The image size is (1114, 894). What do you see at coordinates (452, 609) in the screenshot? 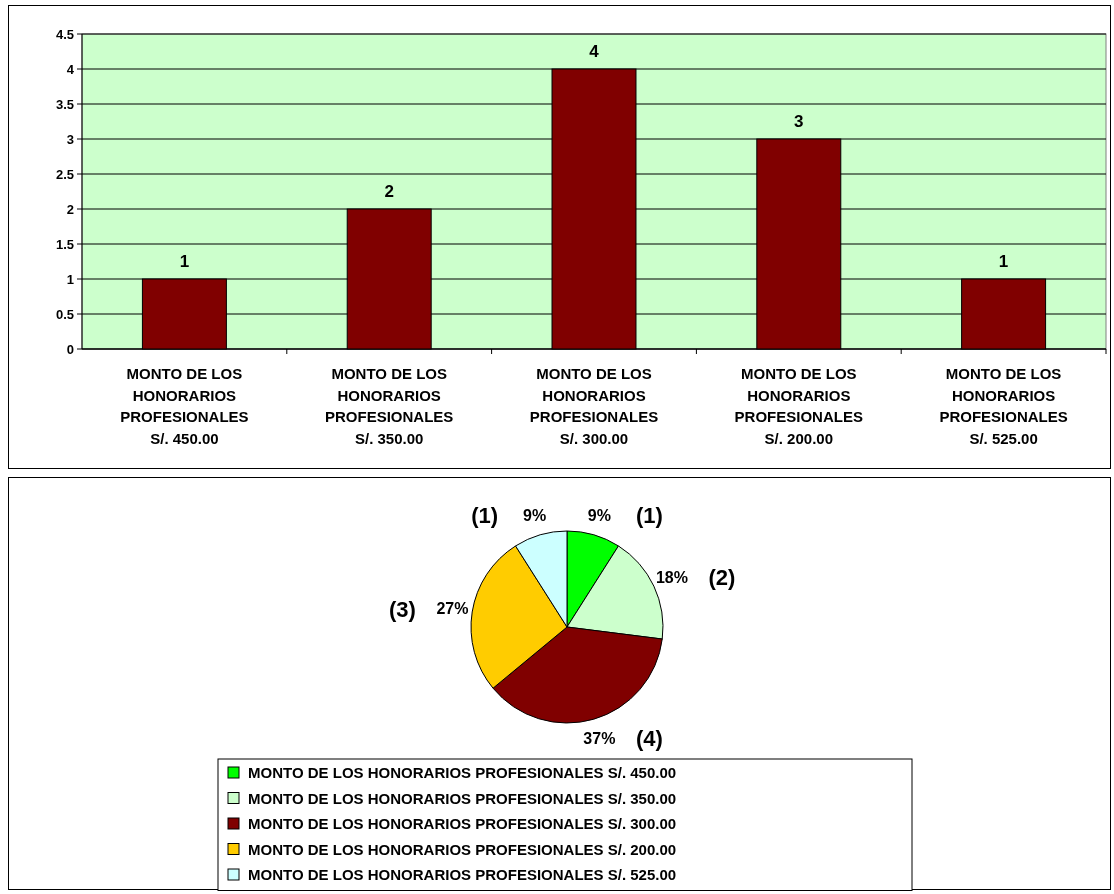
I see `data-label: 27%` at bounding box center [452, 609].